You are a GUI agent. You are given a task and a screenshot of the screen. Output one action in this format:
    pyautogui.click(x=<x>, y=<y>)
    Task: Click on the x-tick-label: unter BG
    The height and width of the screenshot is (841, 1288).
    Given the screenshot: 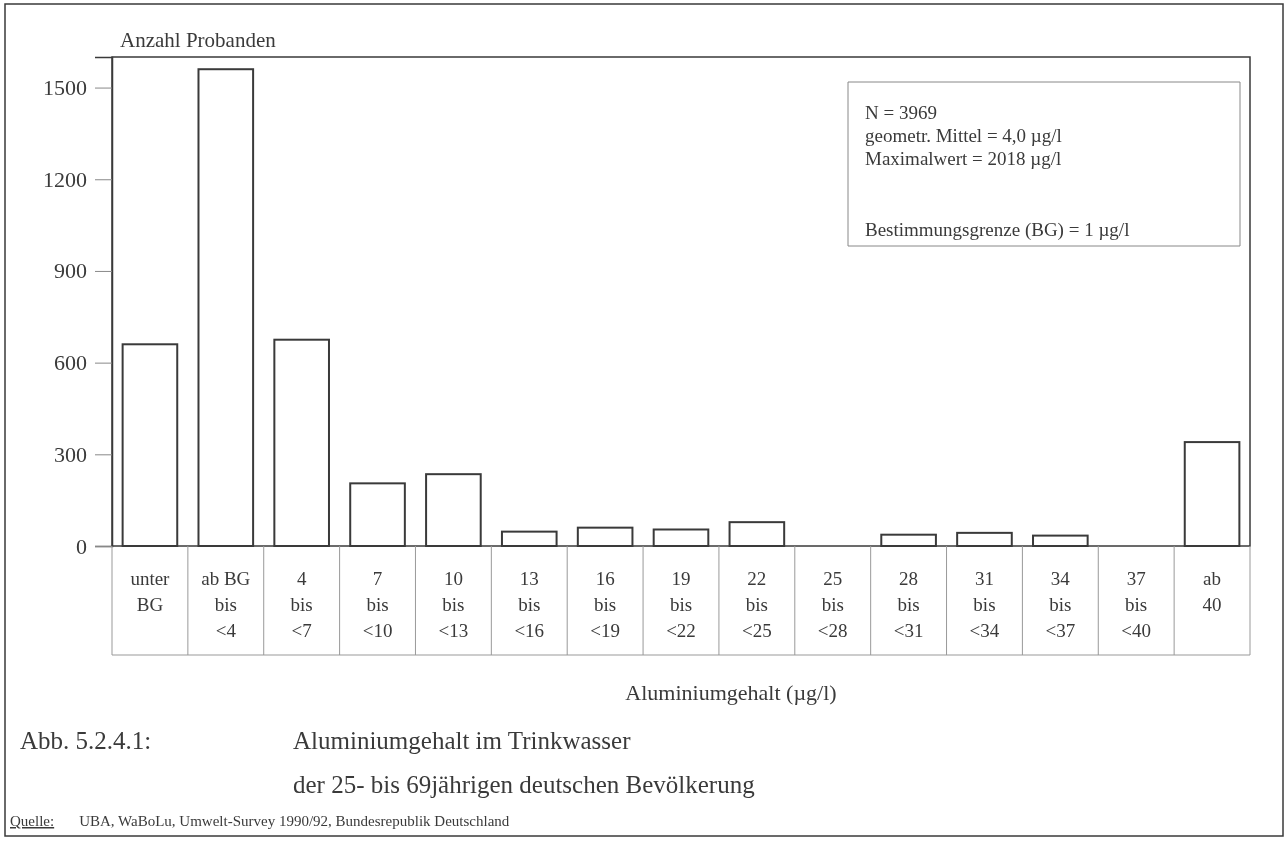 What is the action you would take?
    pyautogui.click(x=150, y=591)
    